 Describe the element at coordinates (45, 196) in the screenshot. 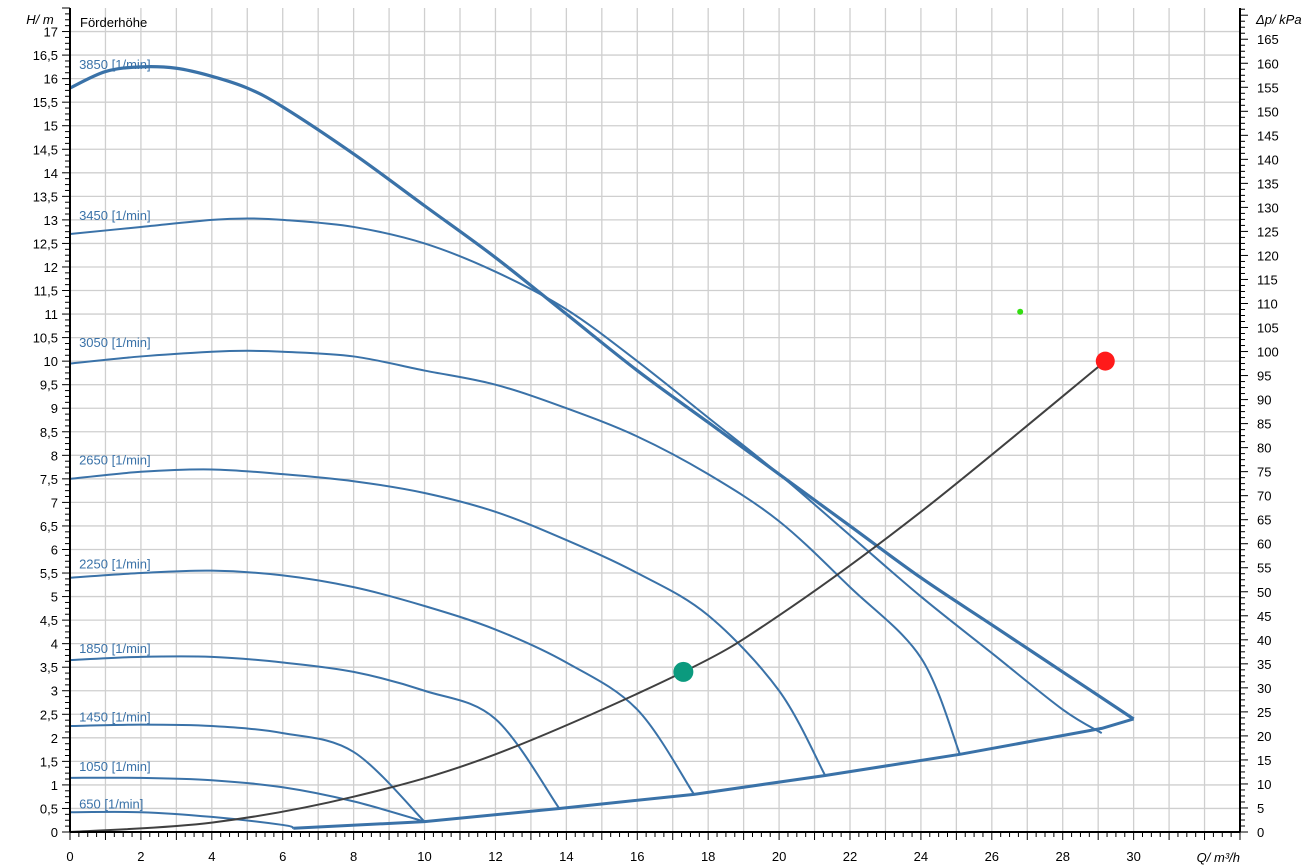

I see `y-left-tick-label: 13,5` at that location.